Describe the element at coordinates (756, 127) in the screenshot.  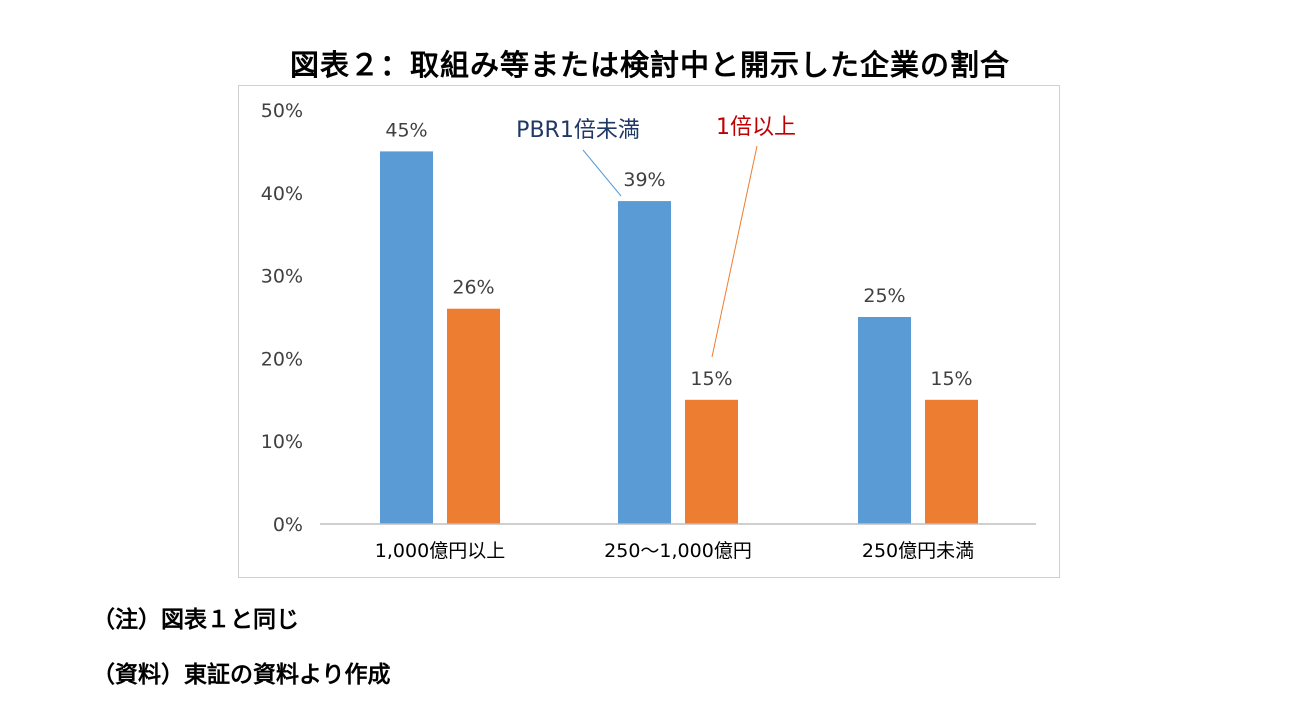
I see `series-callout-label: 1倍以上` at that location.